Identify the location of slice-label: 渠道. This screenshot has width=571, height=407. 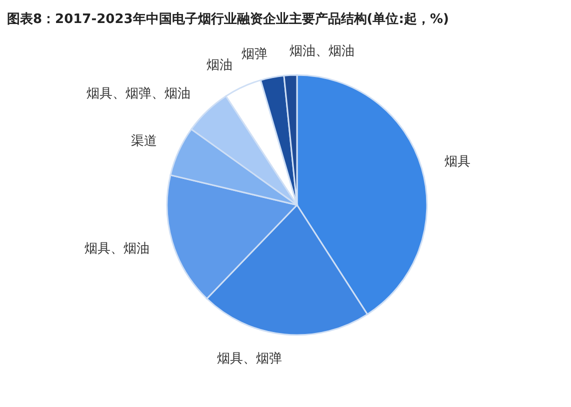
(143, 142).